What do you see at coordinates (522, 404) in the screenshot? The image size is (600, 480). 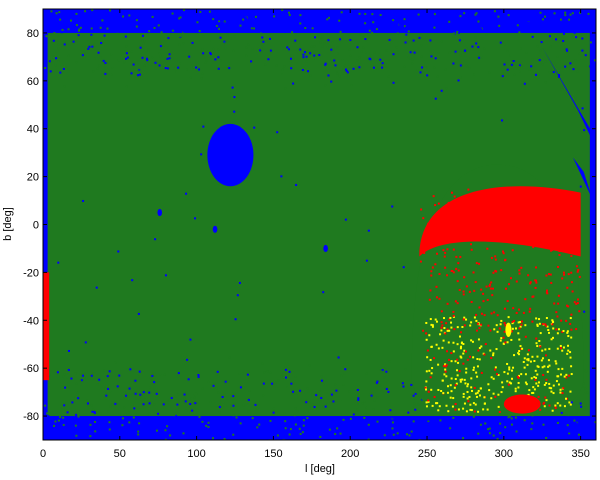 I see `red-spot-lower` at bounding box center [522, 404].